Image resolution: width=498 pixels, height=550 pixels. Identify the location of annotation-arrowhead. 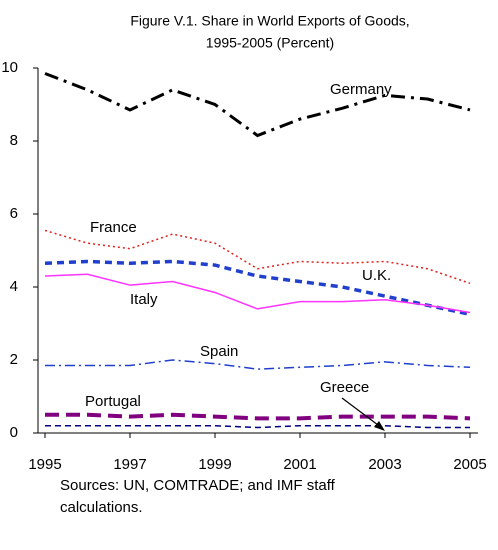
(379, 426).